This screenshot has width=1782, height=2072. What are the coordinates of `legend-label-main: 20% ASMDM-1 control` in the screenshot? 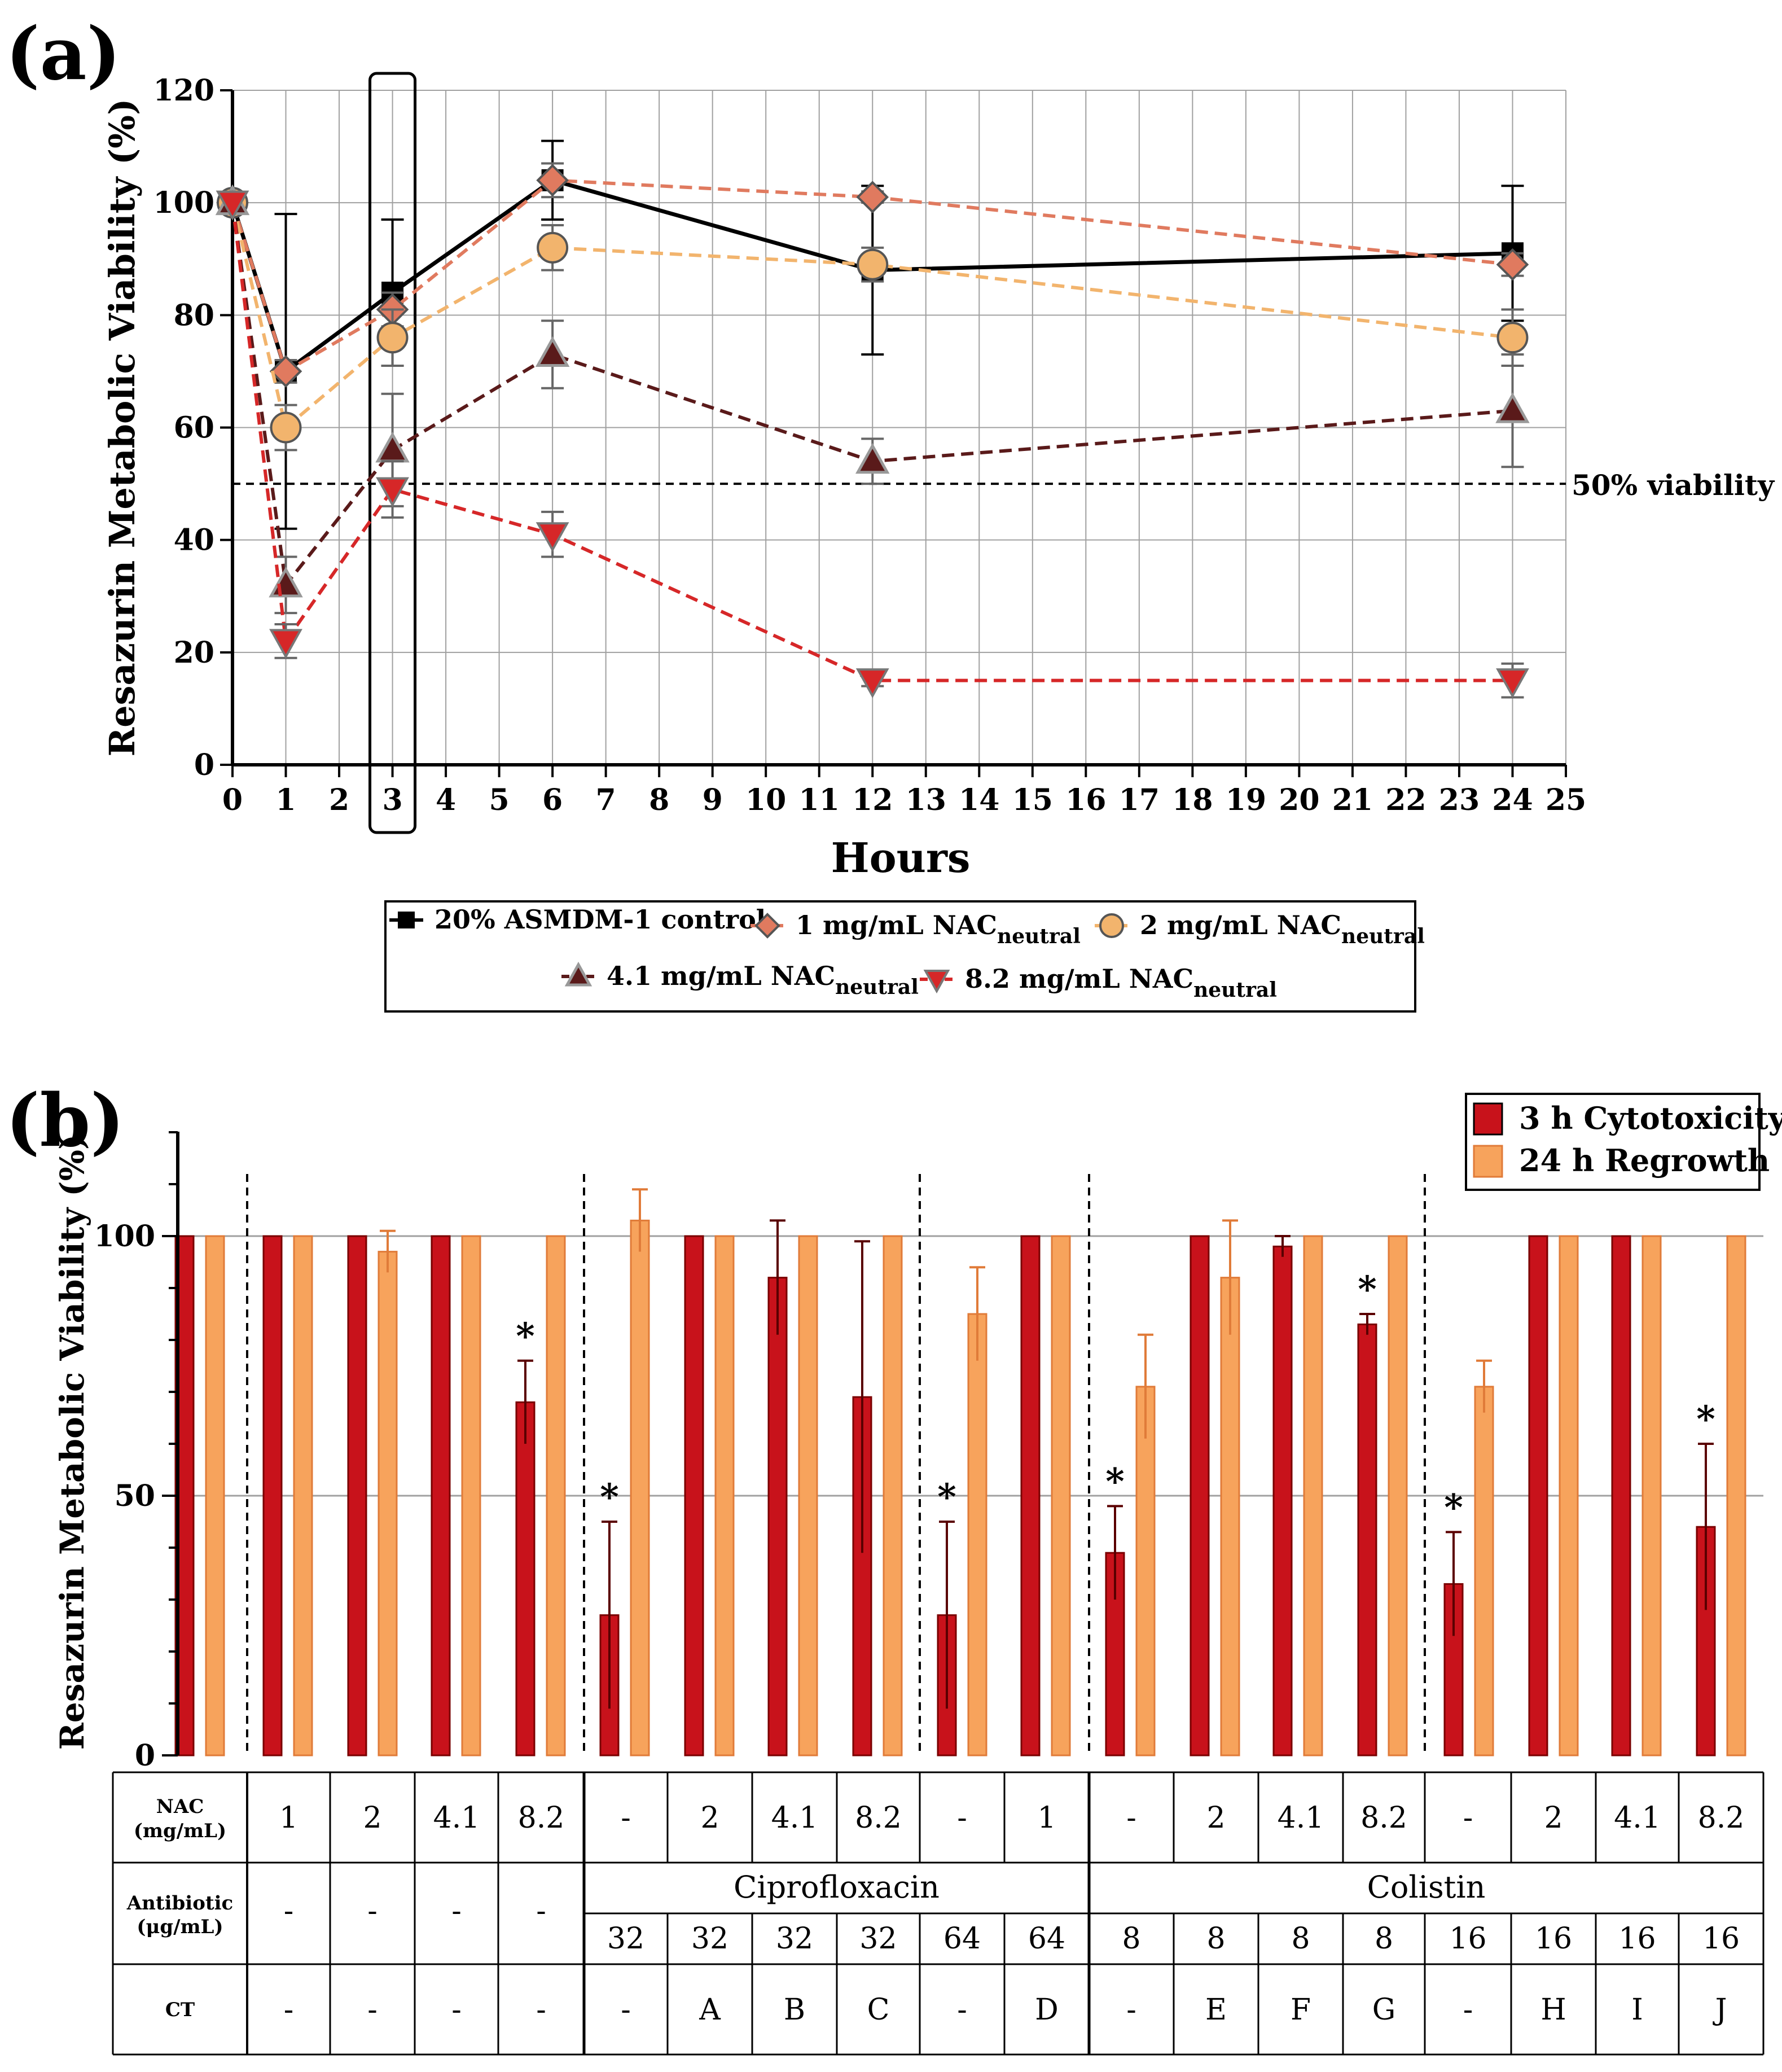 It's located at (600, 919).